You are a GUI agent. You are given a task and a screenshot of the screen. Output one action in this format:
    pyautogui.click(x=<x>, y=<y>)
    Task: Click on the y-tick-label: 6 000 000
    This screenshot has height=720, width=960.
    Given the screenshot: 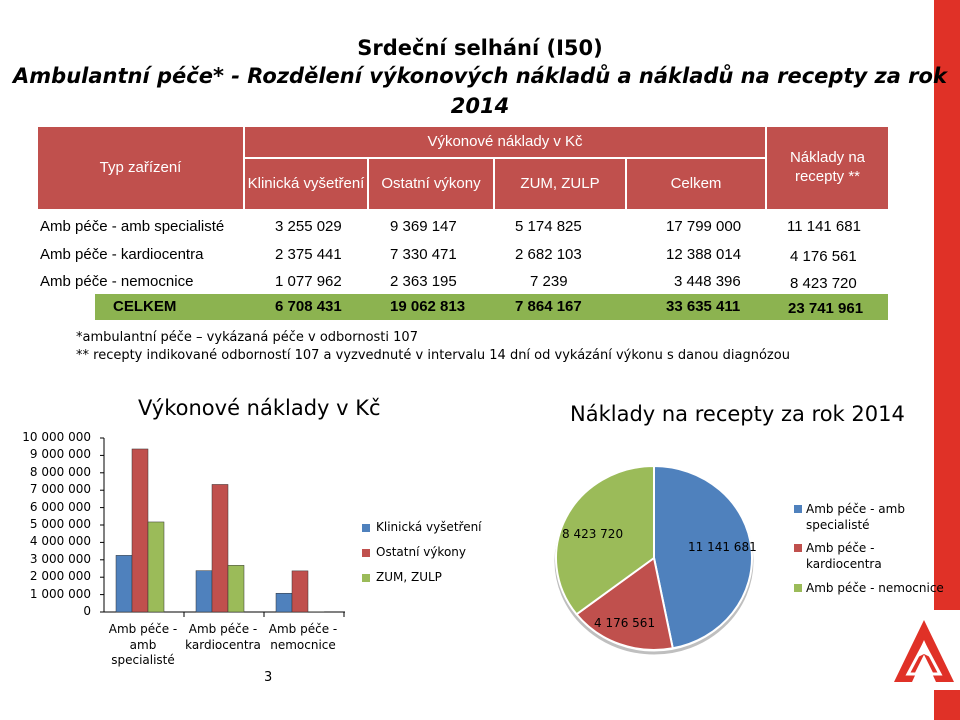 What is the action you would take?
    pyautogui.click(x=60, y=506)
    